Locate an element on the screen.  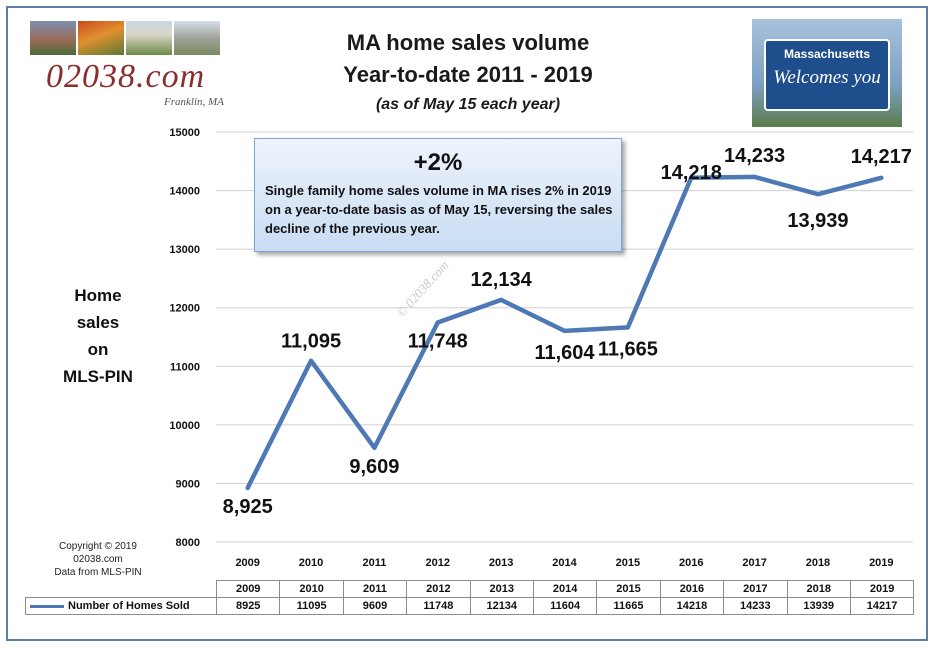
x-tick-label: 2011 is located at coordinates (374, 563).